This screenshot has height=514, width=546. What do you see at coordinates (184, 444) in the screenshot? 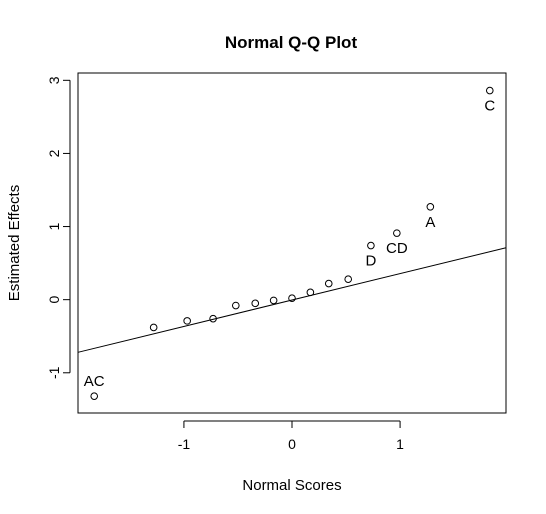
I see `x-tick-label: -1` at bounding box center [184, 444].